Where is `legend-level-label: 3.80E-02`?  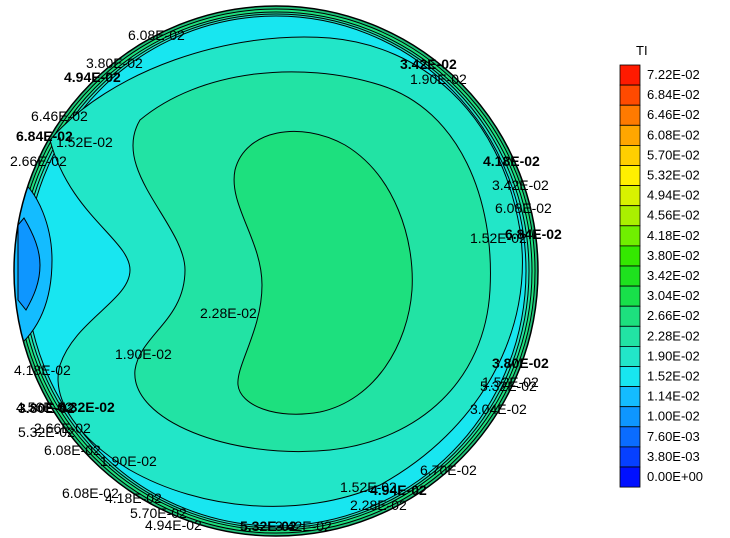 legend-level-label: 3.80E-02 is located at coordinates (673, 255).